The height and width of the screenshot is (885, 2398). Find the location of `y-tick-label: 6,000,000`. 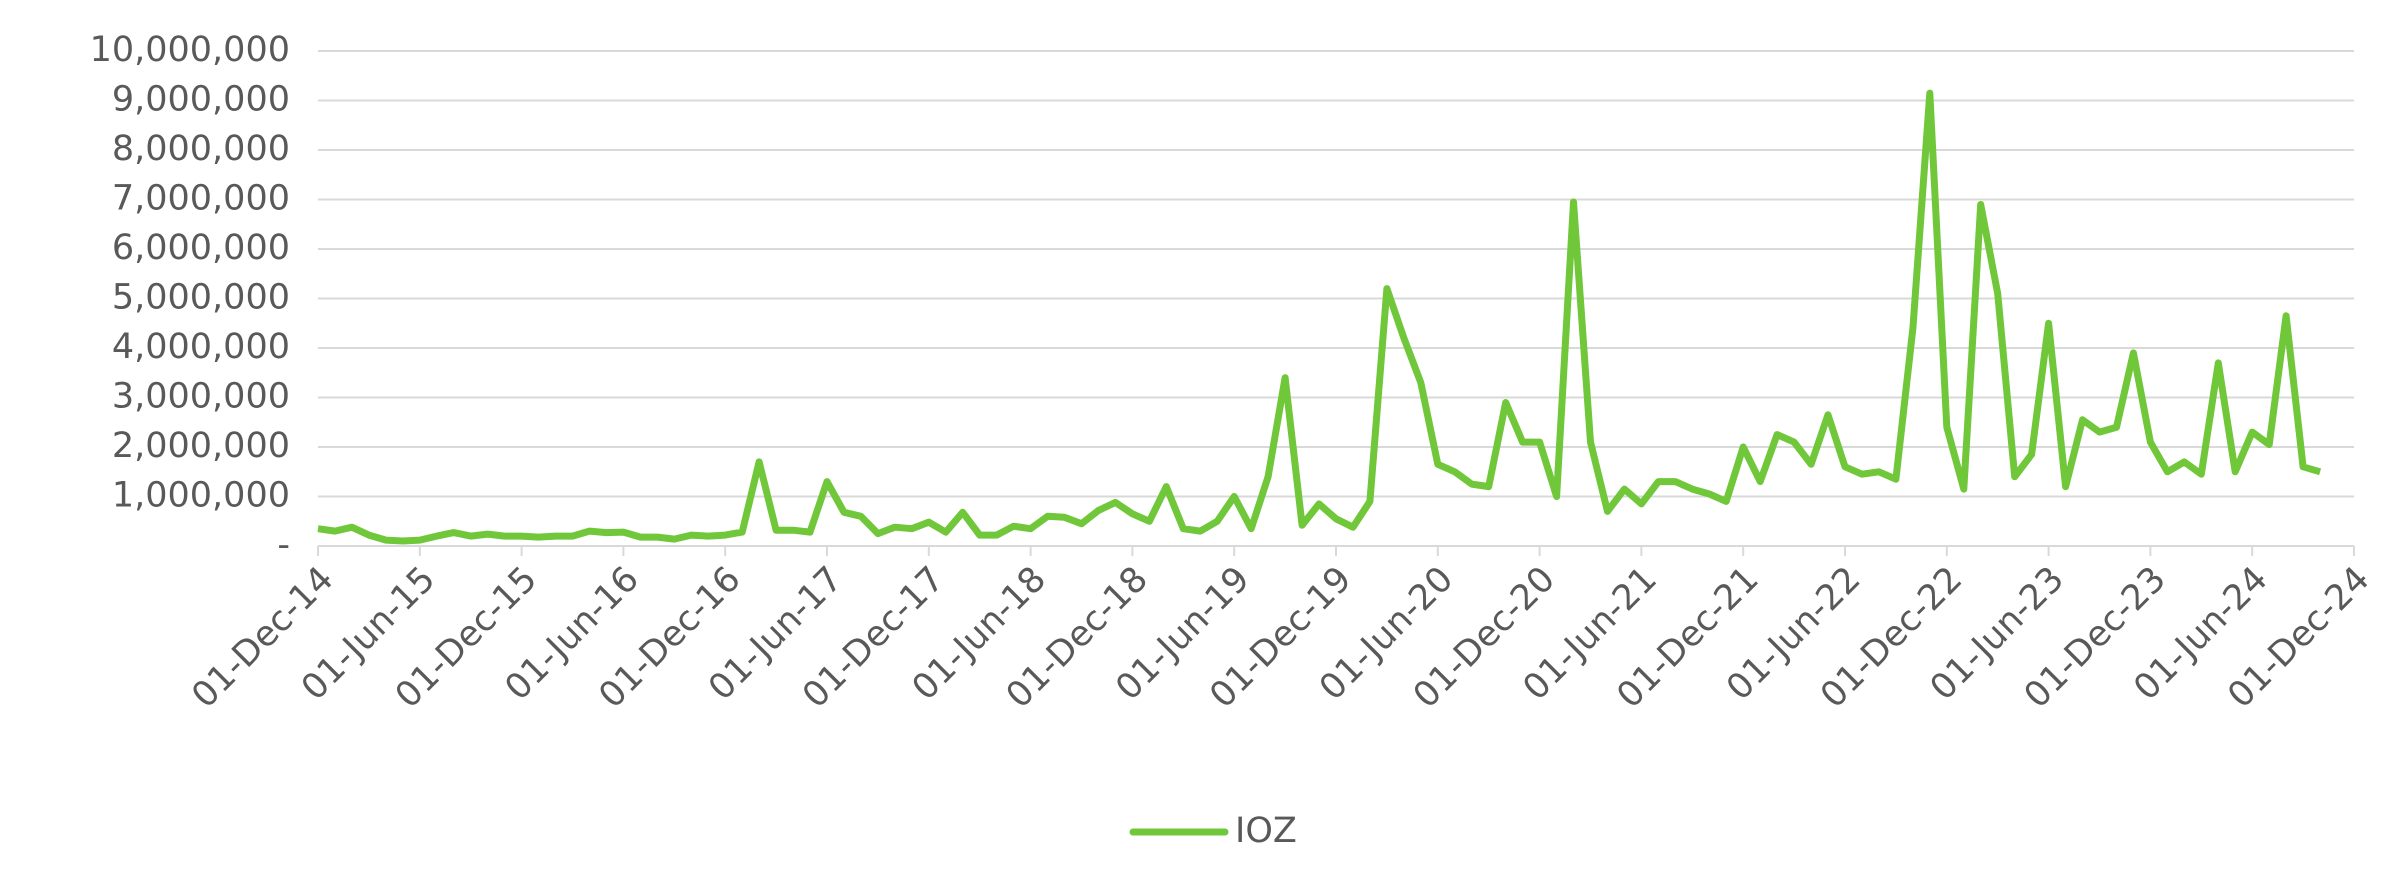

y-tick-label: 6,000,000 is located at coordinates (201, 248).